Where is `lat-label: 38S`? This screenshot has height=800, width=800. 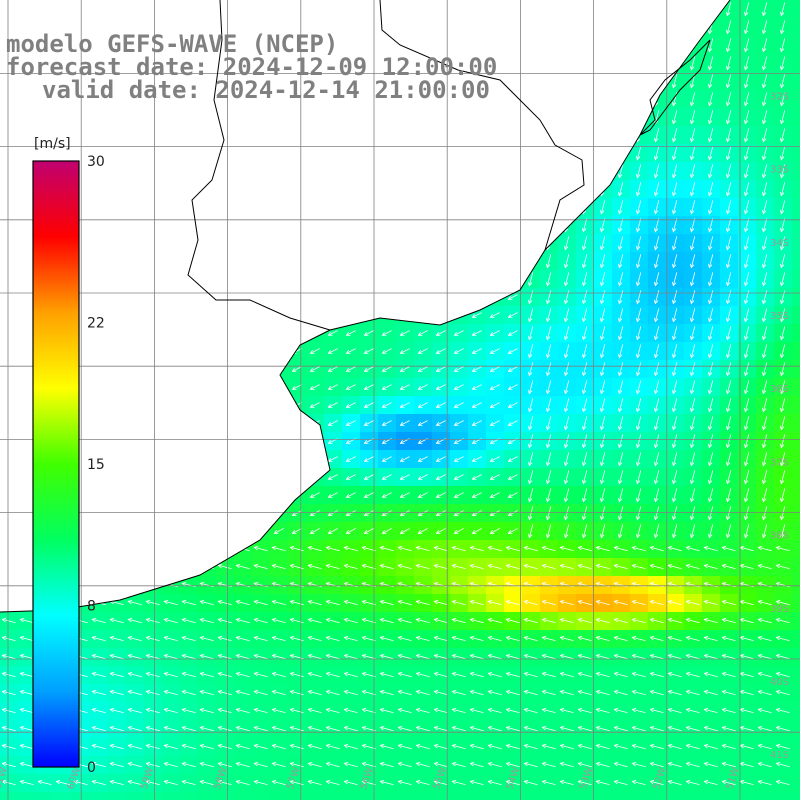
lat-label: 38S is located at coordinates (779, 536).